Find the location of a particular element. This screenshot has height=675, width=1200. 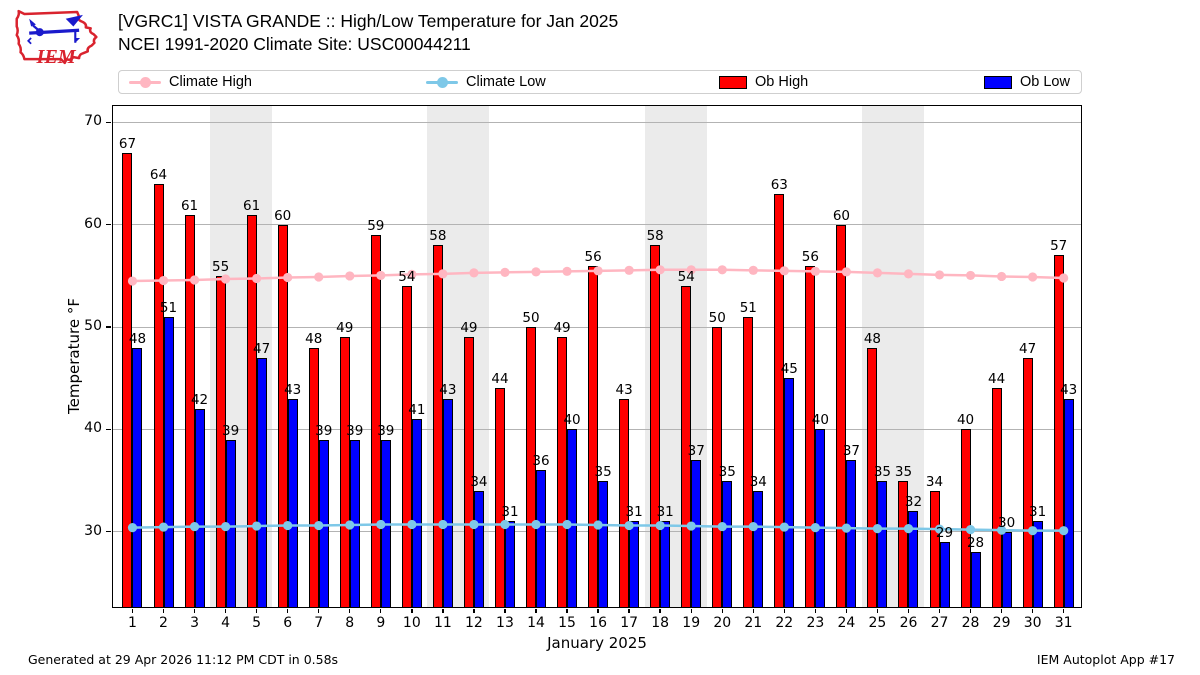

legend-label-ob-low: Ob Low is located at coordinates (1045, 82).